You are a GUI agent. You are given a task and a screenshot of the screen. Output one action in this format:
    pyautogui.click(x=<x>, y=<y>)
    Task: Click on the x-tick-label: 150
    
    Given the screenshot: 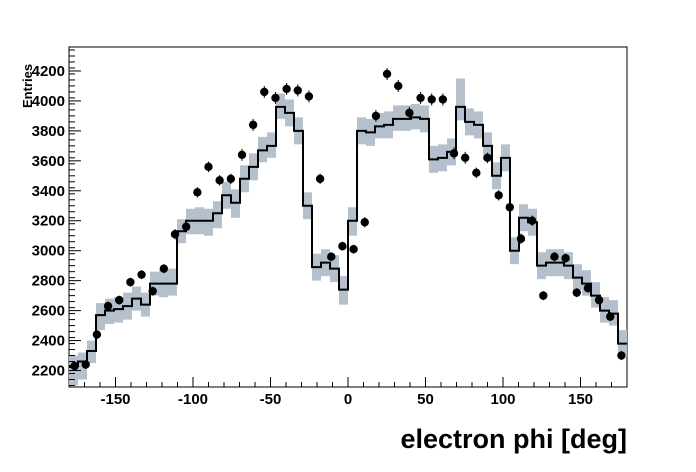 What is the action you would take?
    pyautogui.click(x=580, y=399)
    